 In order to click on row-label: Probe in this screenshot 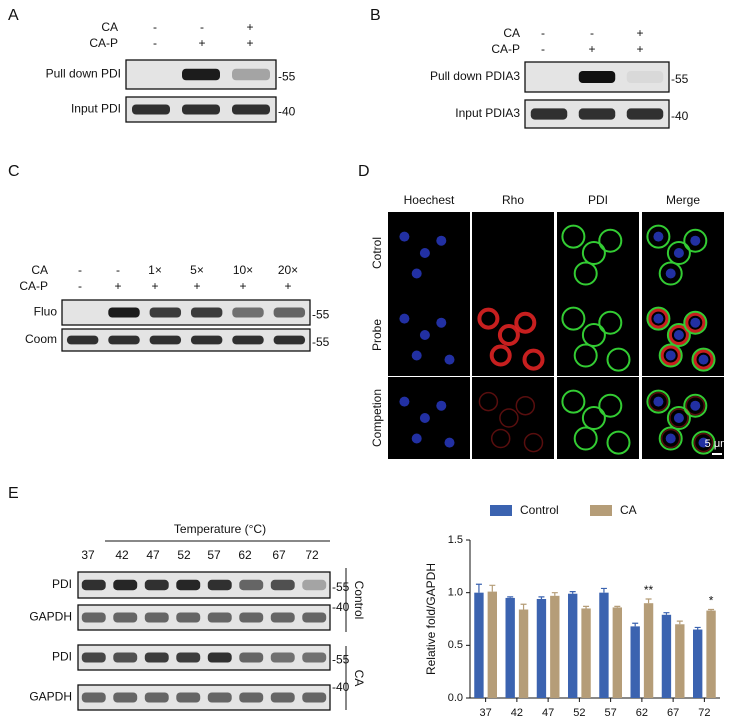, I will do `click(377, 335)`.